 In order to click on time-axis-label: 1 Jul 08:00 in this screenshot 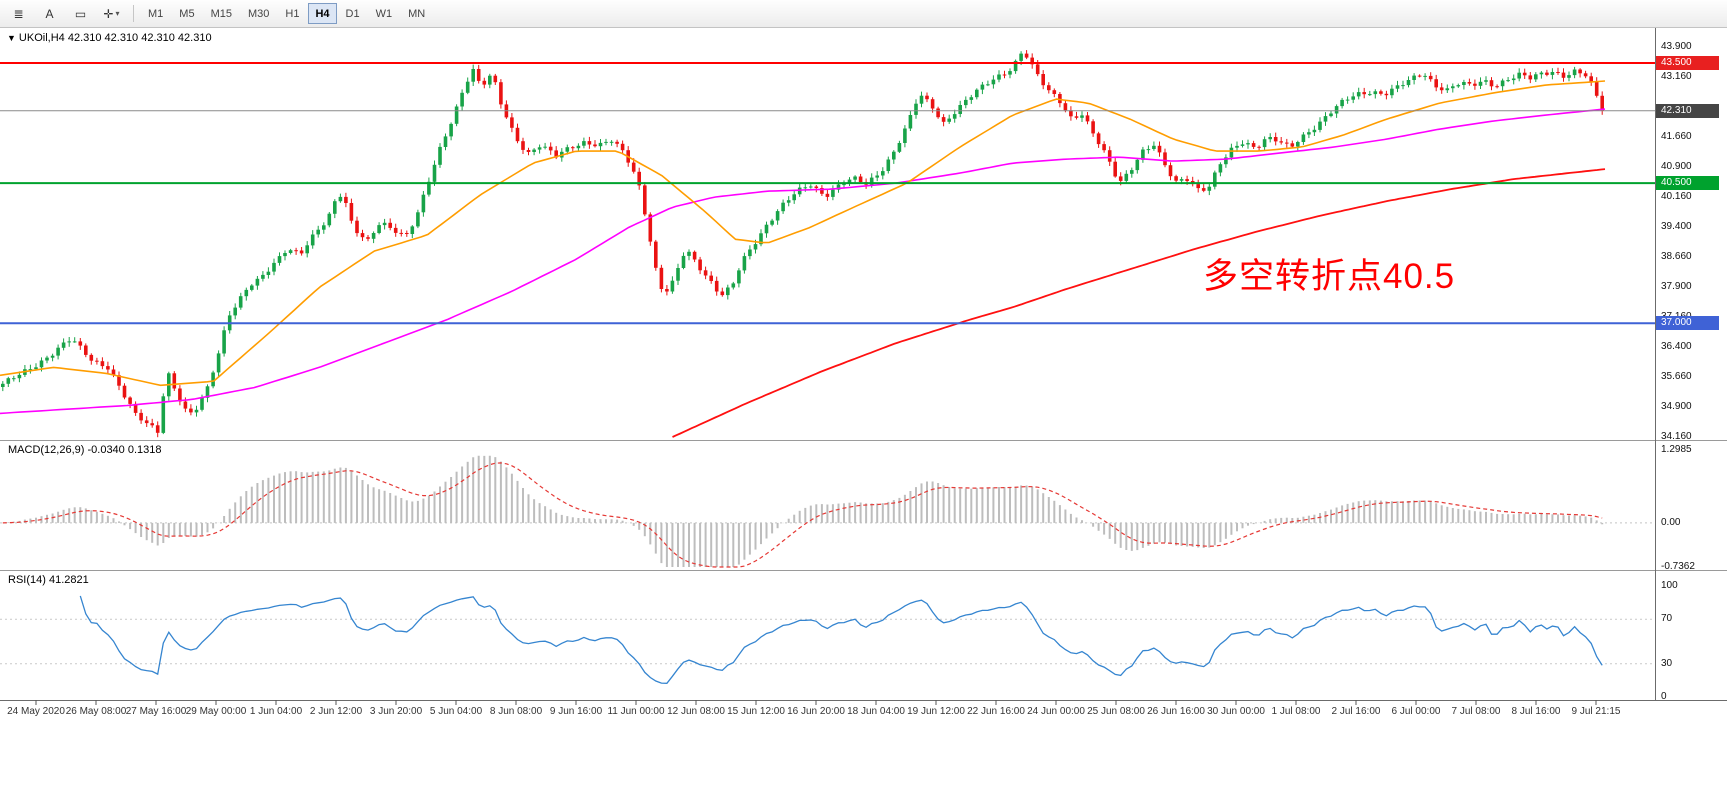, I will do `click(1296, 711)`.